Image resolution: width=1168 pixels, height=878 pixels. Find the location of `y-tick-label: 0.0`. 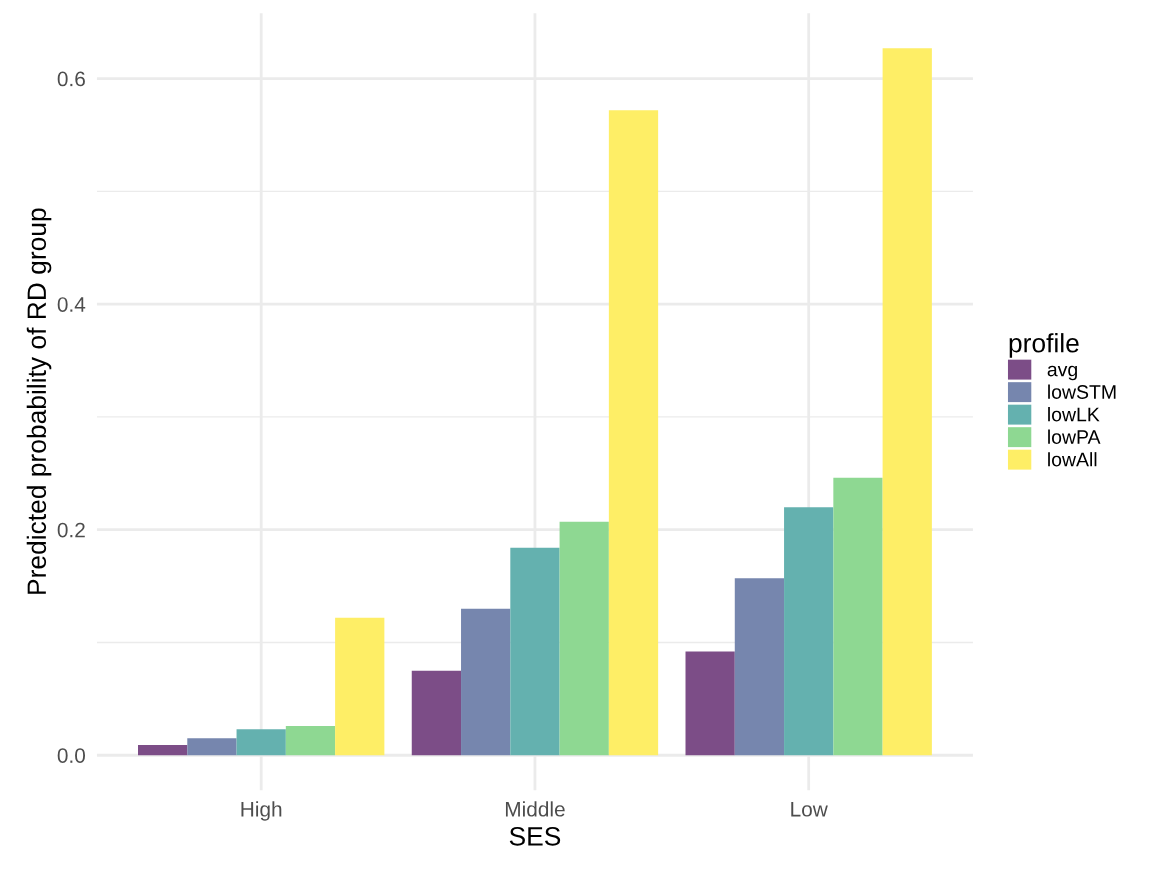

y-tick-label: 0.0 is located at coordinates (71, 755).